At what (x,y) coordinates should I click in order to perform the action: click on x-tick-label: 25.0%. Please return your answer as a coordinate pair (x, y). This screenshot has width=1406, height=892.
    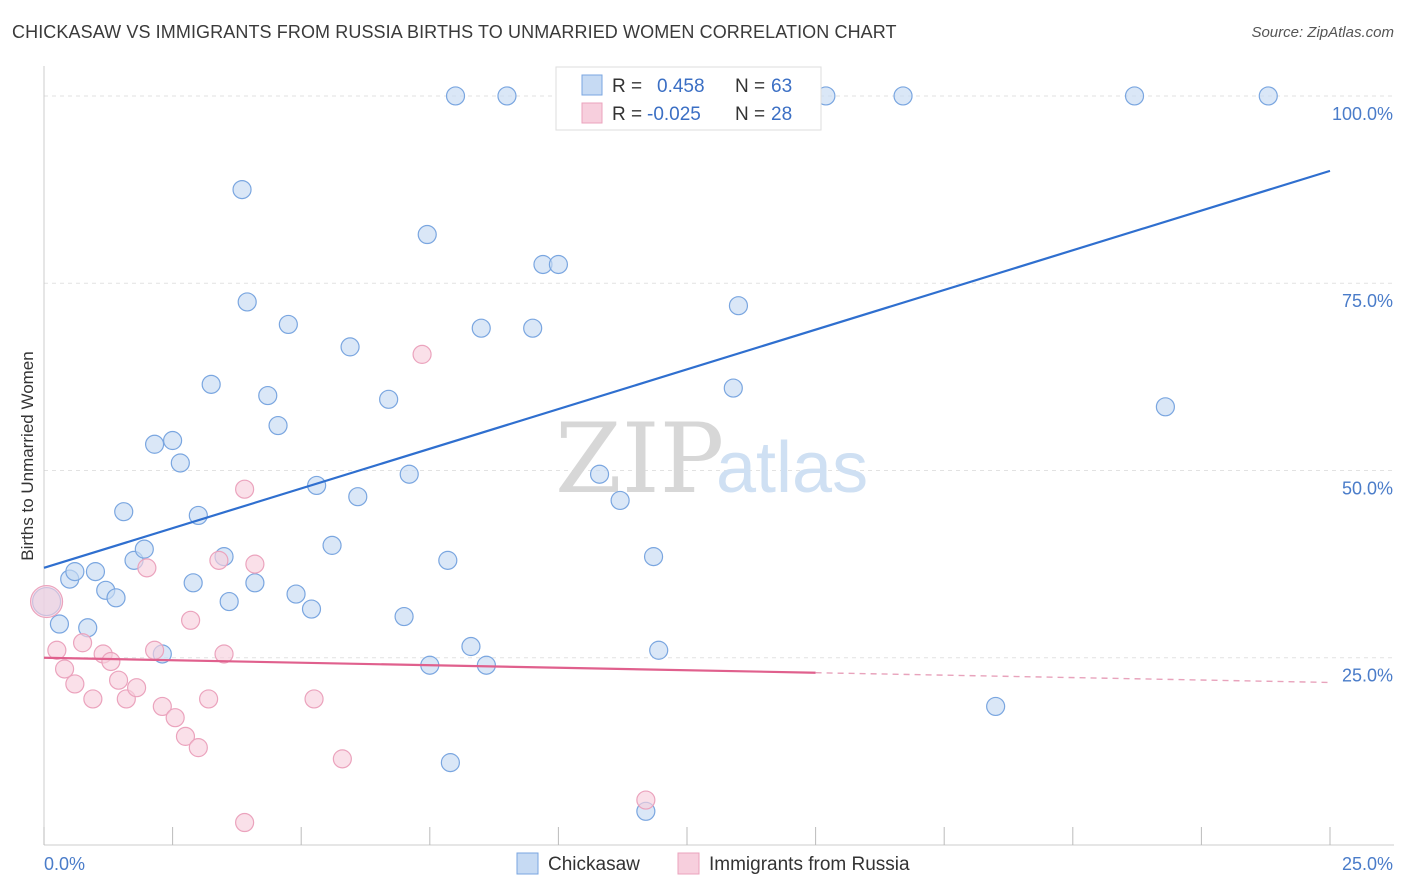
    Looking at the image, I should click on (1367, 864).